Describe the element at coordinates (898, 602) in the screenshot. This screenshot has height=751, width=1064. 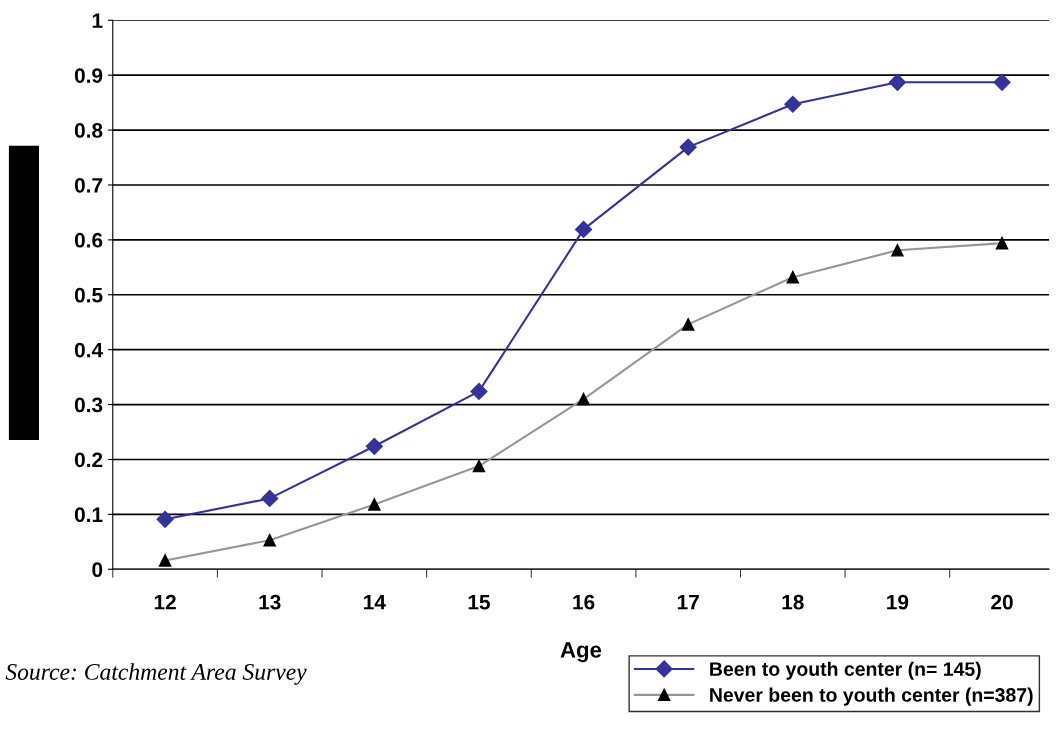
I see `x-tick-label: 19` at that location.